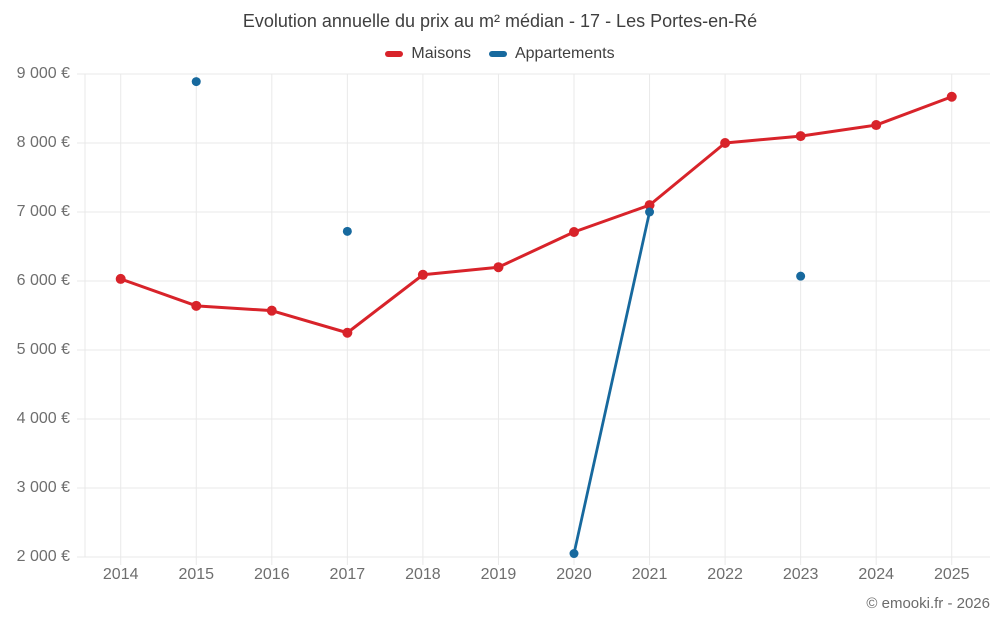 This screenshot has height=625, width=1000. I want to click on x-tick-label: 2014, so click(120, 574).